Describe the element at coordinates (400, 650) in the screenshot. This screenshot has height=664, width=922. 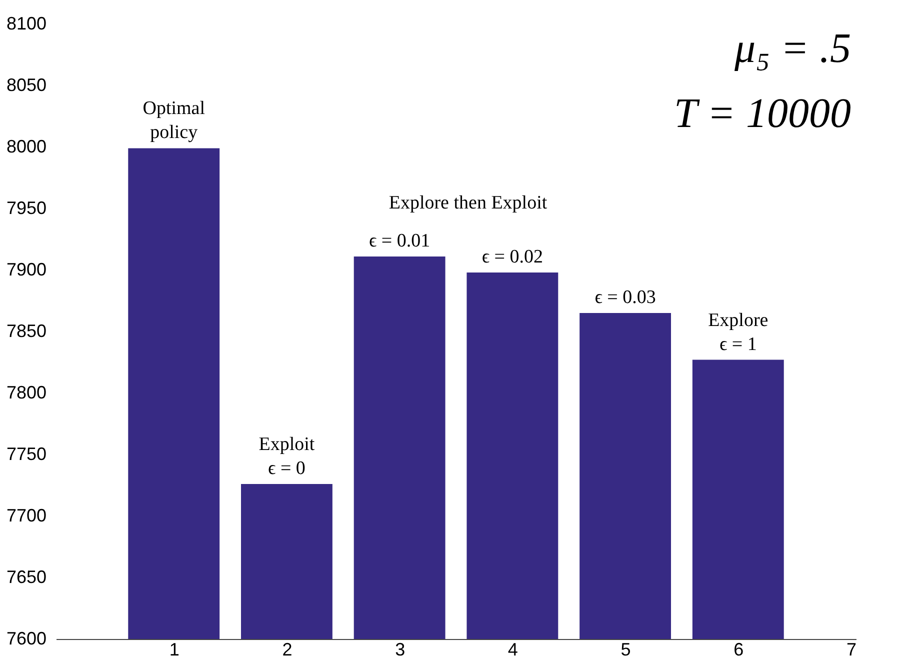
I see `x-tick-label: 3` at that location.